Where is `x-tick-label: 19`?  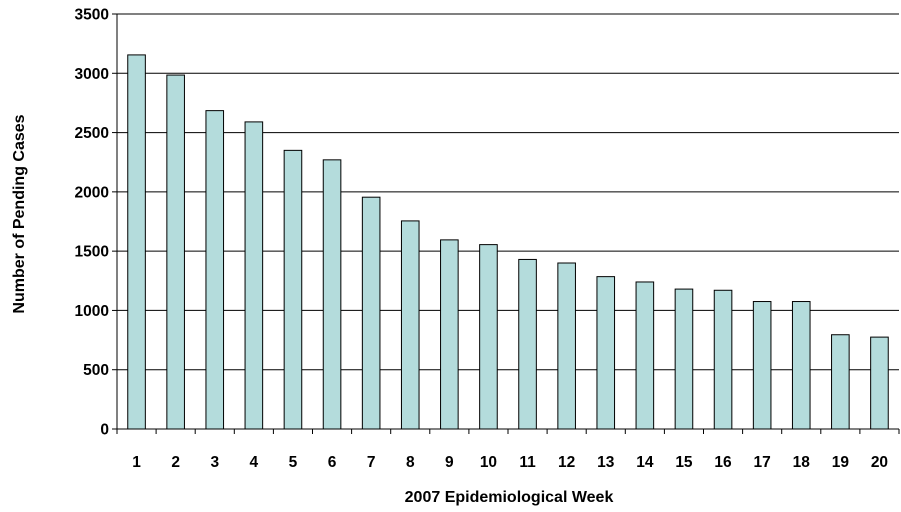
x-tick-label: 19 is located at coordinates (841, 462).